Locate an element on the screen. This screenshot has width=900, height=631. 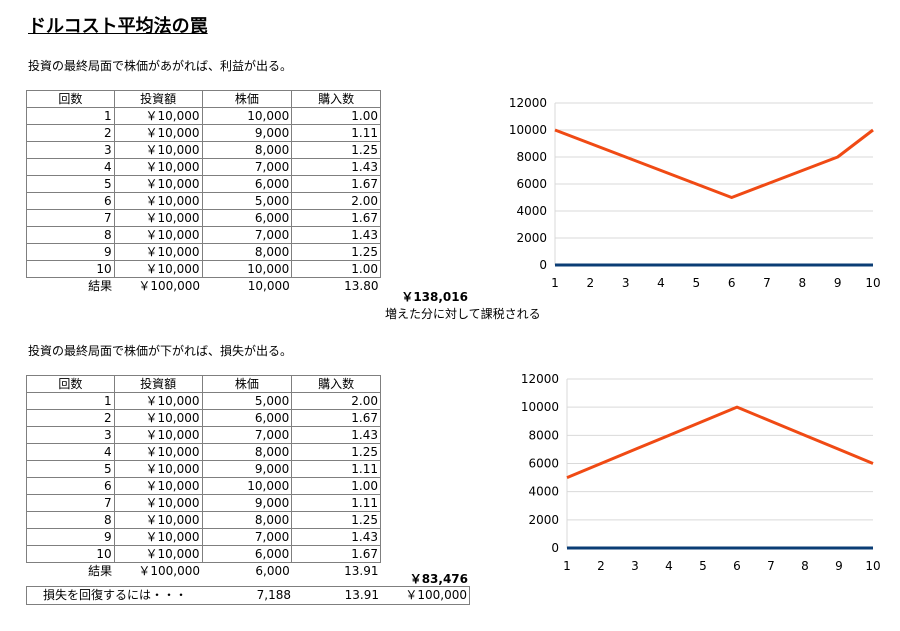
table-row: 8 ￥10,000 8,000 1.25 is located at coordinates (203, 520).